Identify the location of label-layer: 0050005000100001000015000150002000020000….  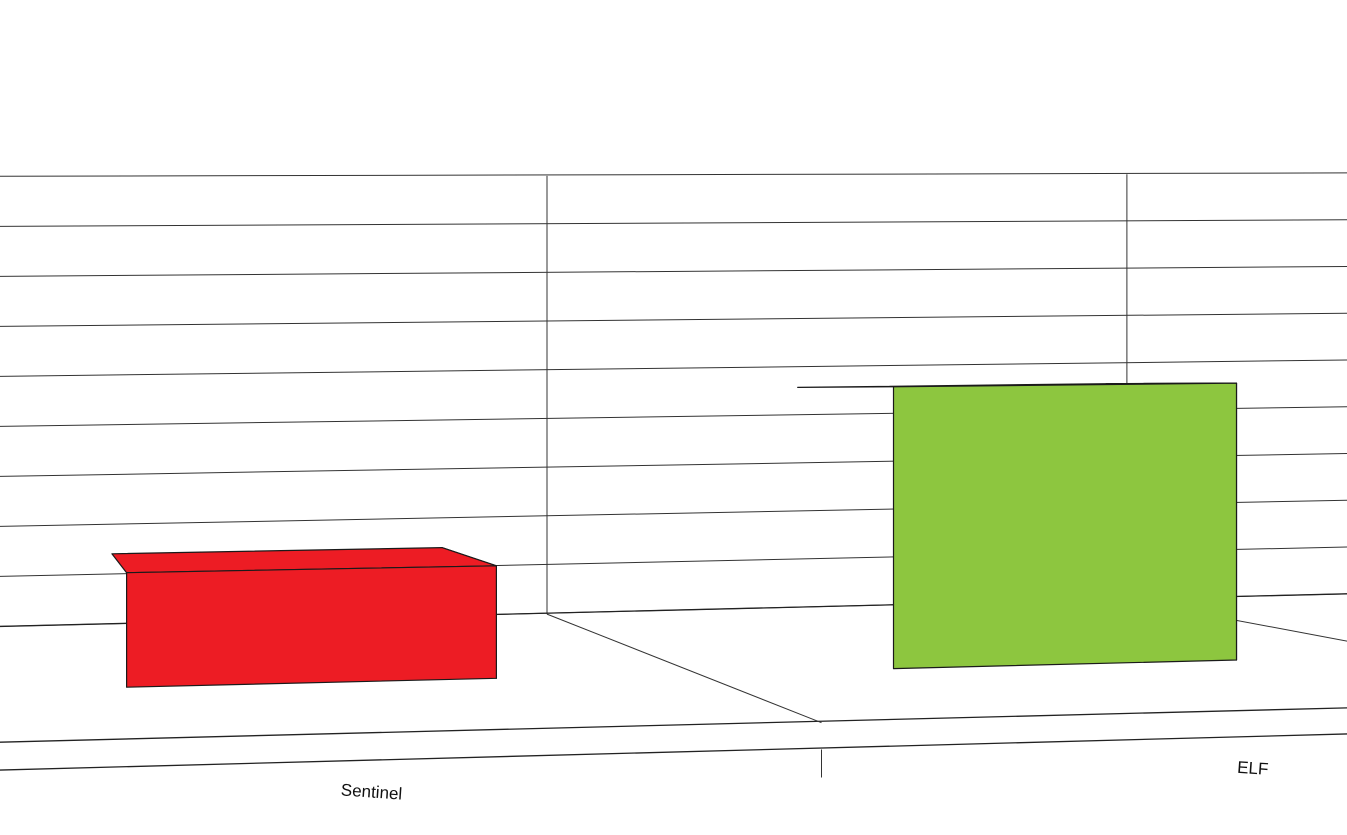
(804, 781).